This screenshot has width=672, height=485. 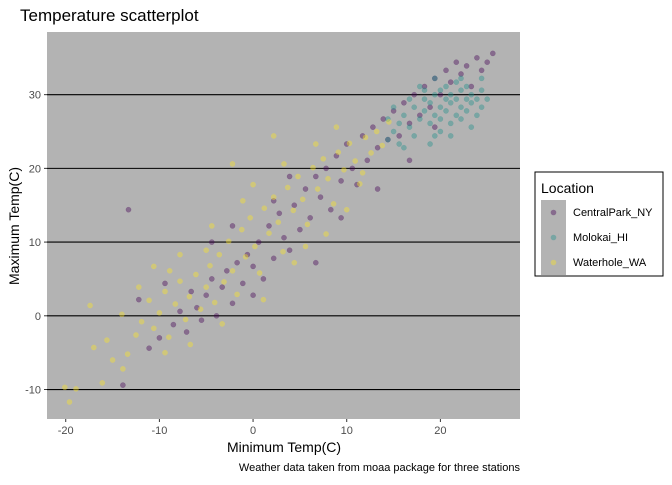 I want to click on x-tick-label: 0, so click(x=253, y=431).